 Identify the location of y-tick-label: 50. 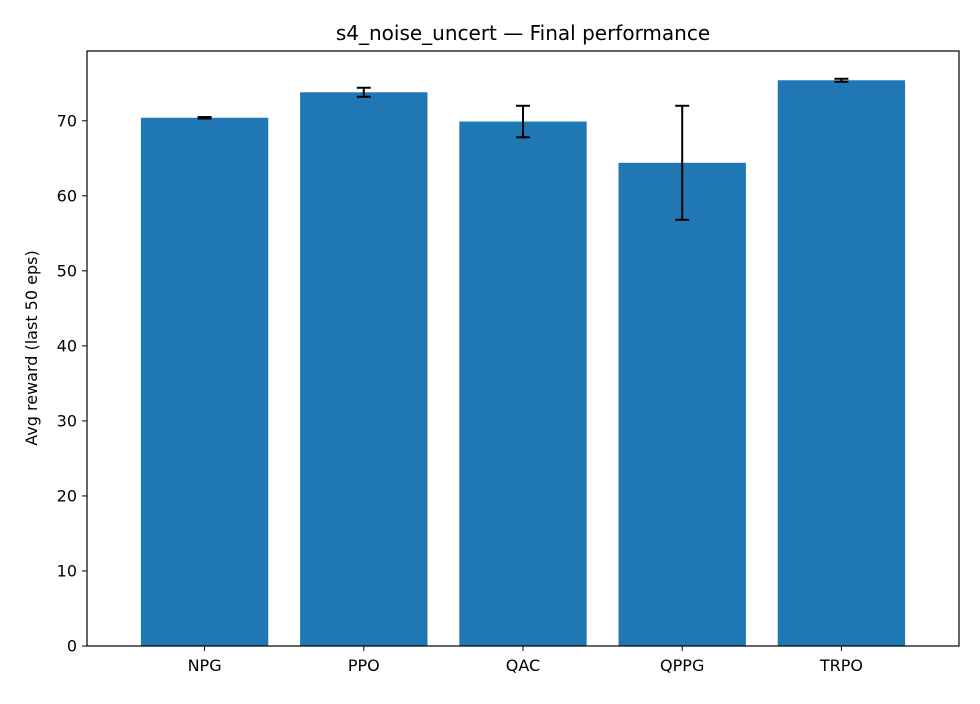
(67, 270).